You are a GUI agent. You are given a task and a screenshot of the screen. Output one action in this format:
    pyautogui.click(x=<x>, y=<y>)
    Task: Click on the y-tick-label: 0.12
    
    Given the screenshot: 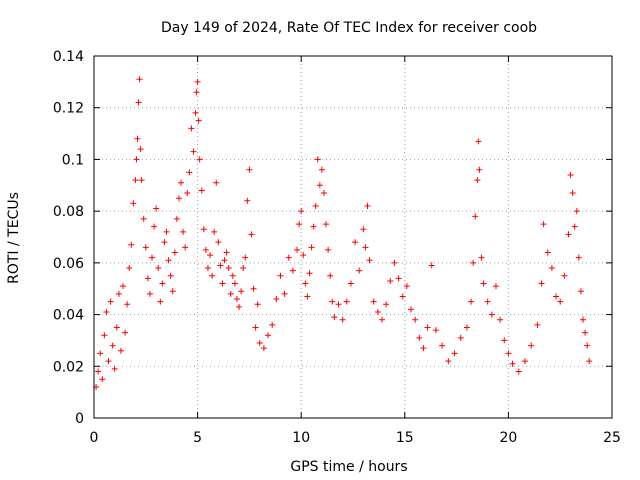 What is the action you would take?
    pyautogui.click(x=68, y=109)
    